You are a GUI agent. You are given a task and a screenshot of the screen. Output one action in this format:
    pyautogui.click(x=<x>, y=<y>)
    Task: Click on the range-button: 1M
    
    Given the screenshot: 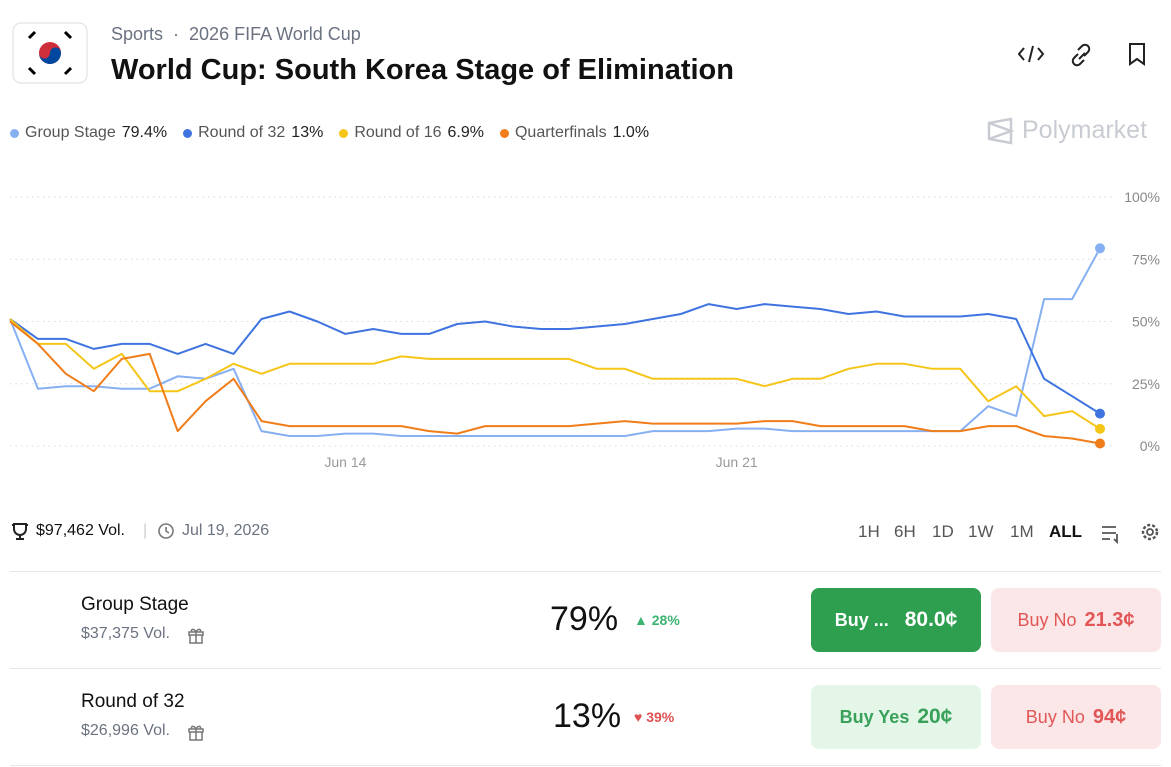 What is the action you would take?
    pyautogui.click(x=1022, y=531)
    